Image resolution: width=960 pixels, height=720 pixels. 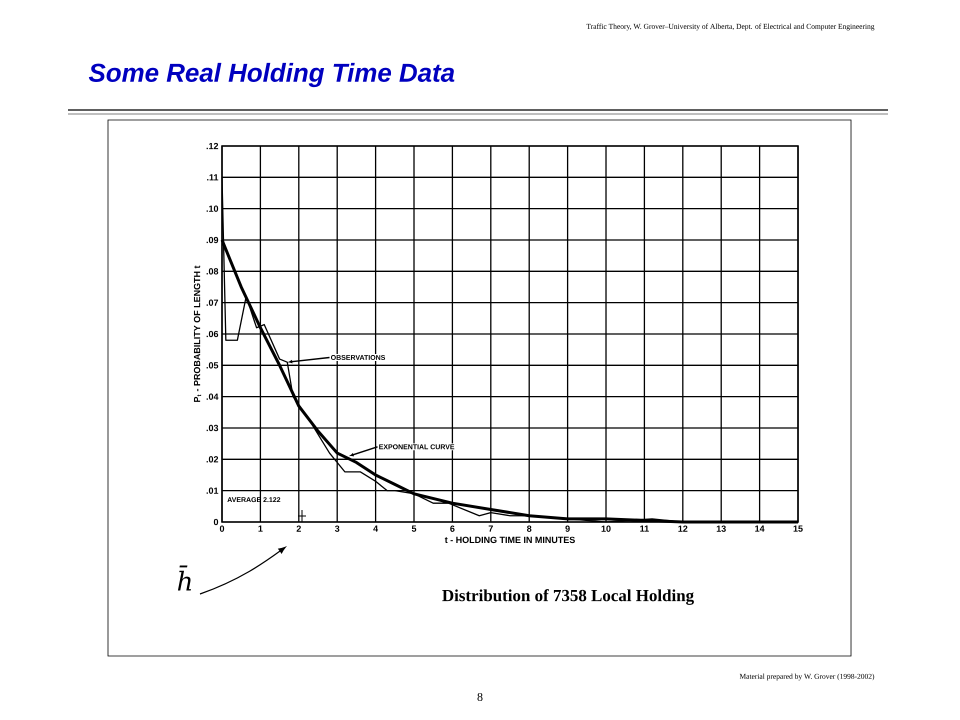 I want to click on y-tick-label: .05, so click(x=212, y=365).